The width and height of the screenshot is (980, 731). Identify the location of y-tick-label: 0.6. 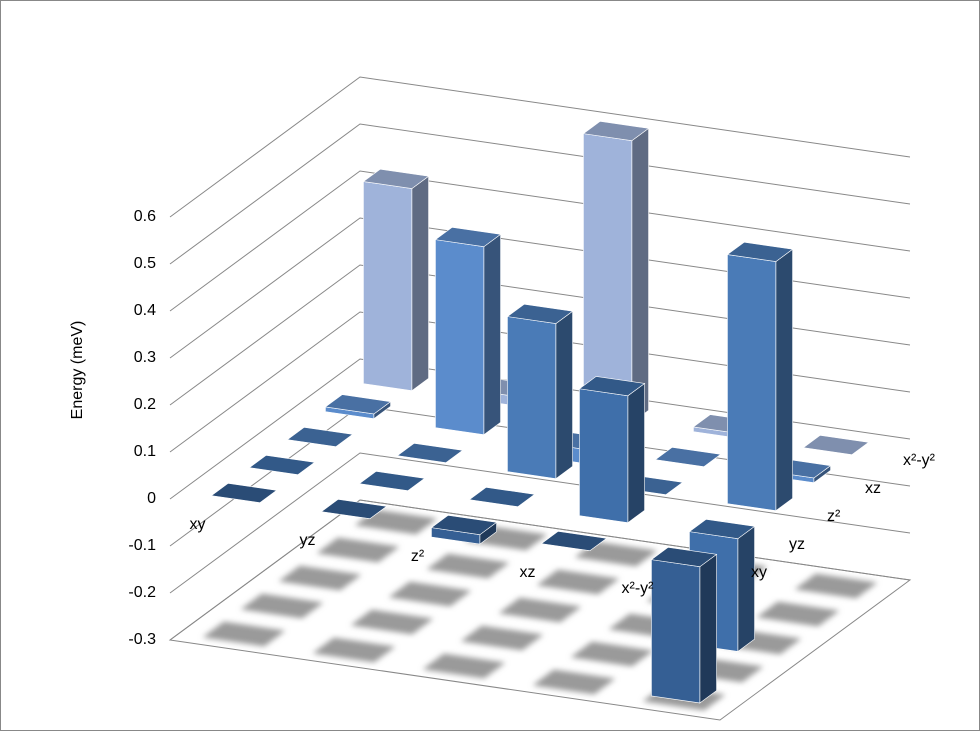
(145, 216).